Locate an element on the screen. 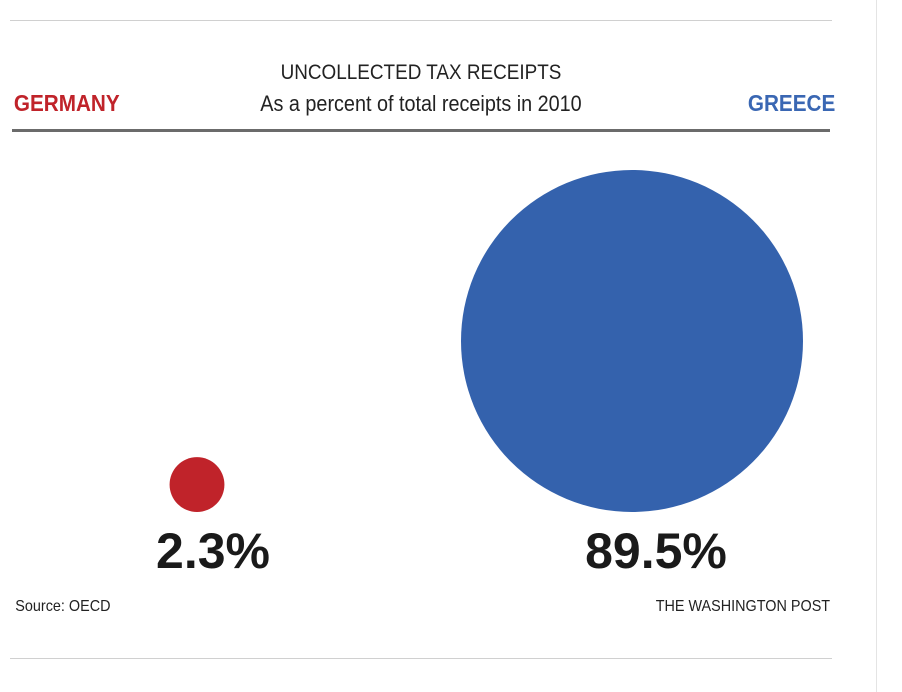 The image size is (902, 692). bubble-germany is located at coordinates (197, 484).